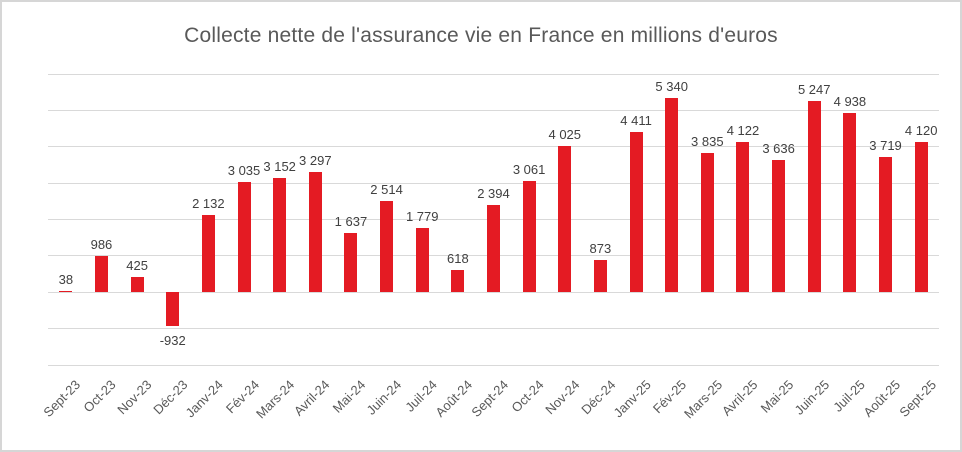 The image size is (962, 452). What do you see at coordinates (100, 396) in the screenshot?
I see `x-axis-label: Oct-23` at bounding box center [100, 396].